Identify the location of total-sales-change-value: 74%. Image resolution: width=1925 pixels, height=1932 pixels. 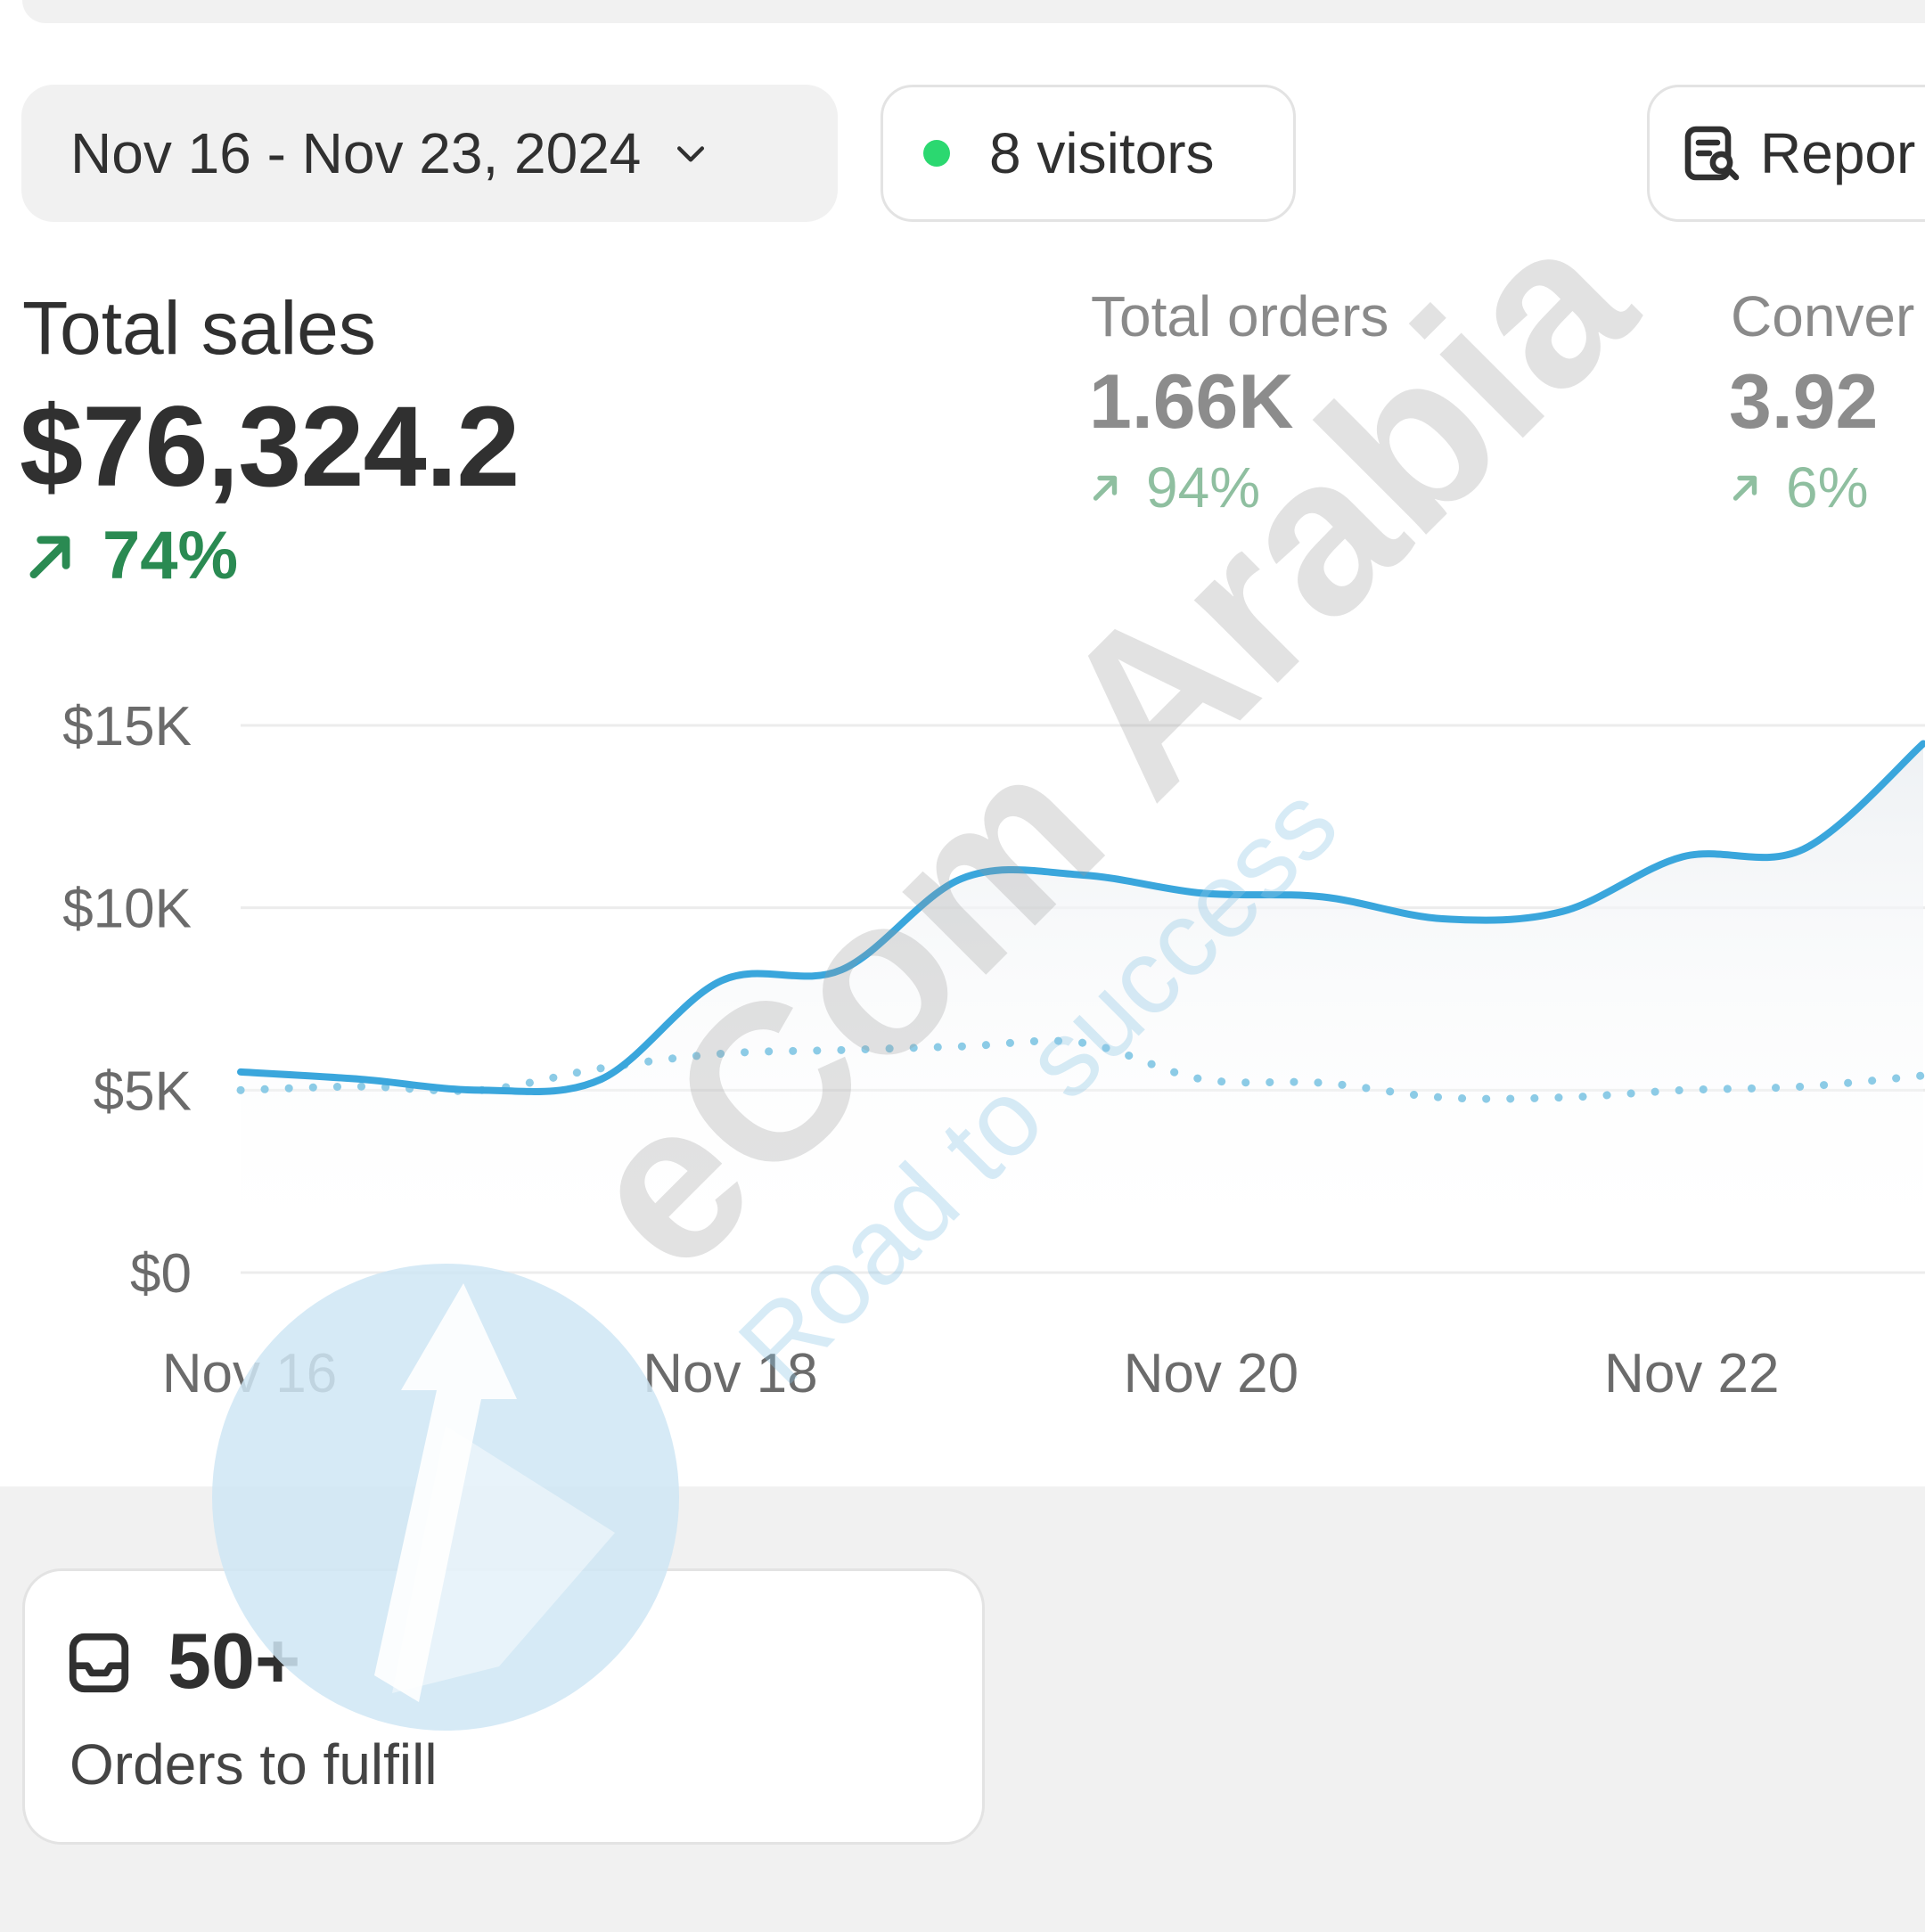
(170, 556).